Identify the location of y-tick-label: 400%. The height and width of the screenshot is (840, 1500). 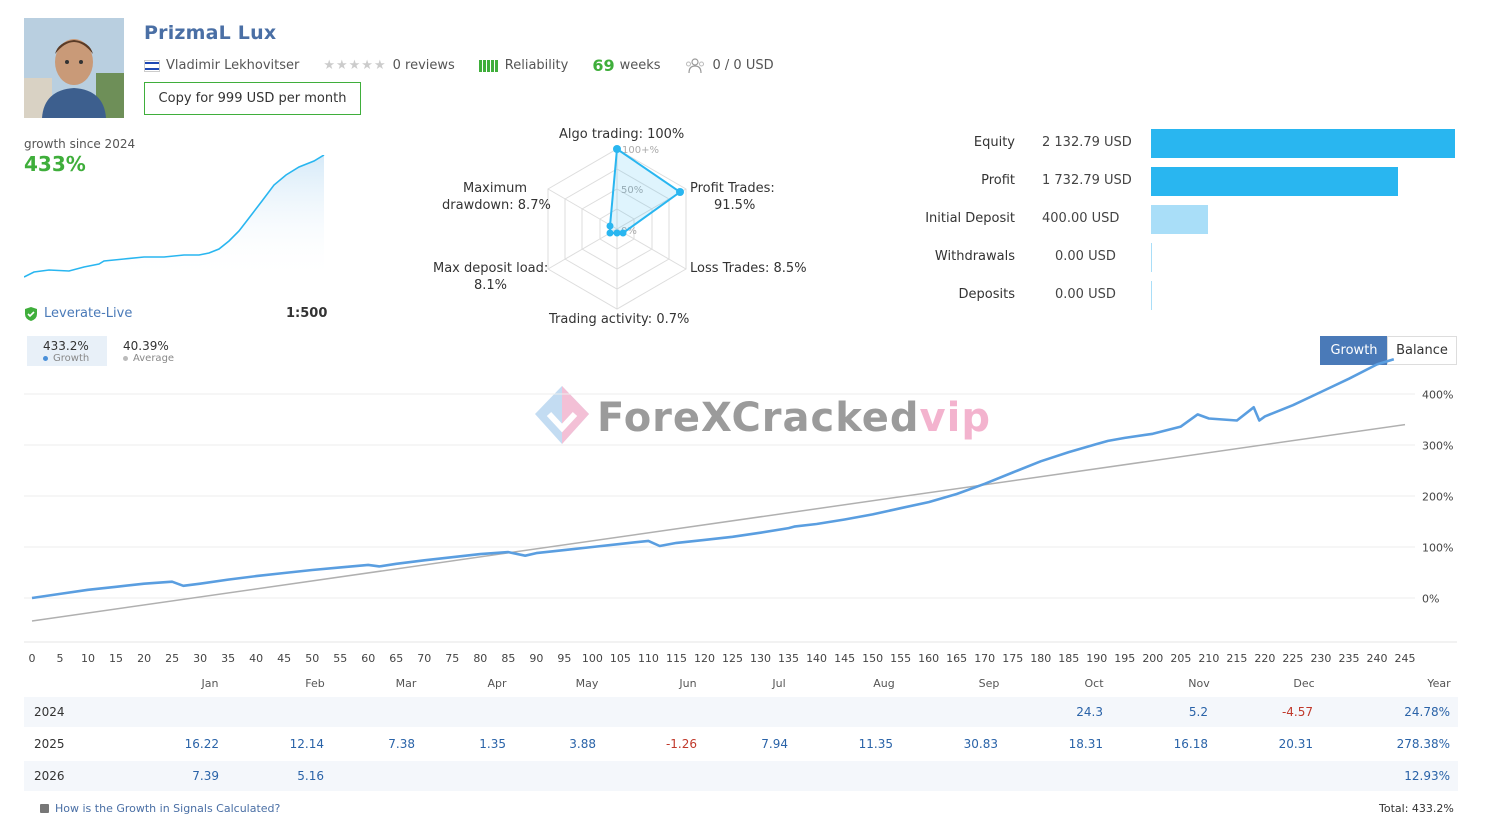
(1438, 395).